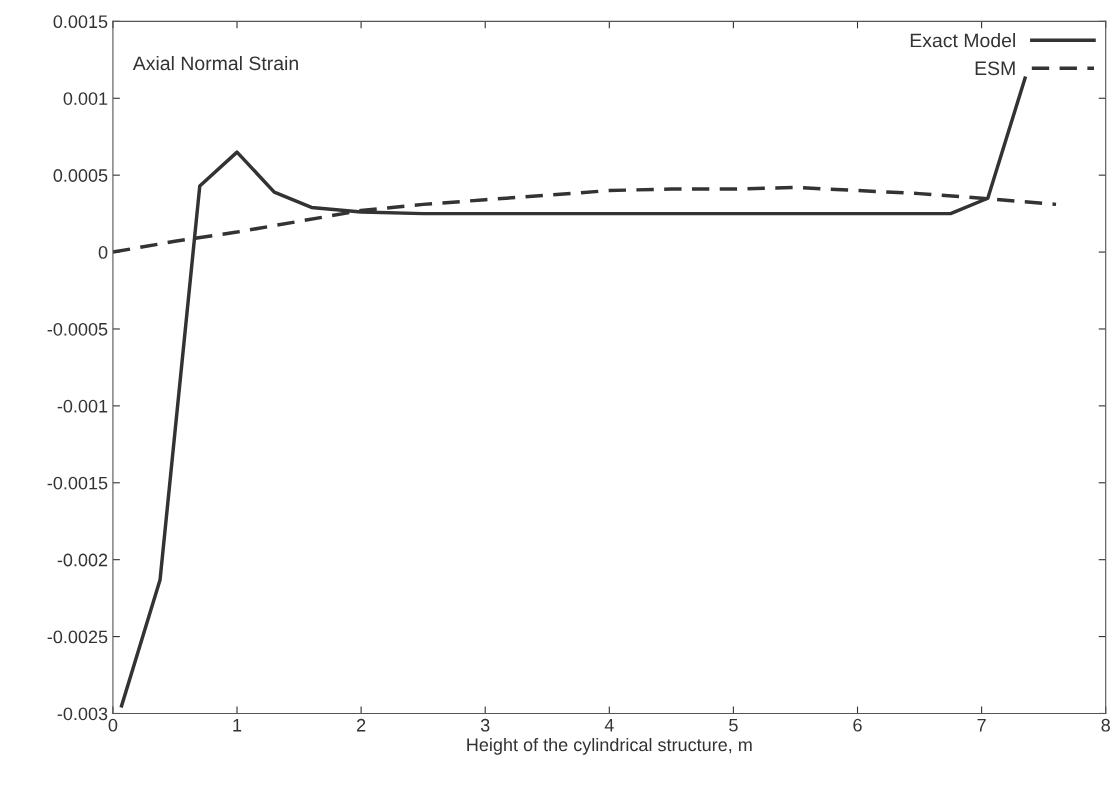 This screenshot has height=791, width=1118. What do you see at coordinates (361, 725) in the screenshot?
I see `x-tick-label: 2` at bounding box center [361, 725].